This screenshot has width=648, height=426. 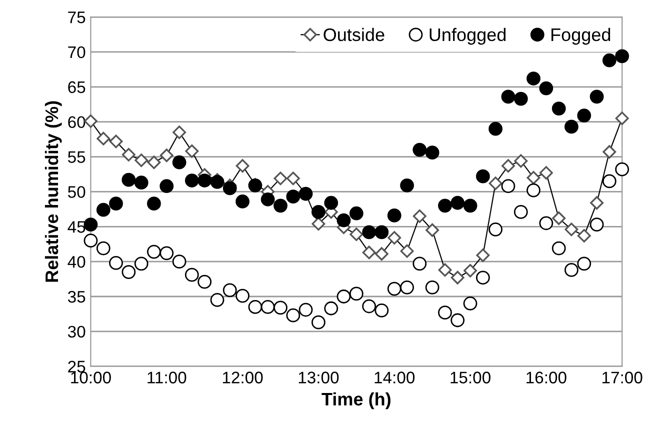 What do you see at coordinates (77, 227) in the screenshot?
I see `y-tick-label: 45` at bounding box center [77, 227].